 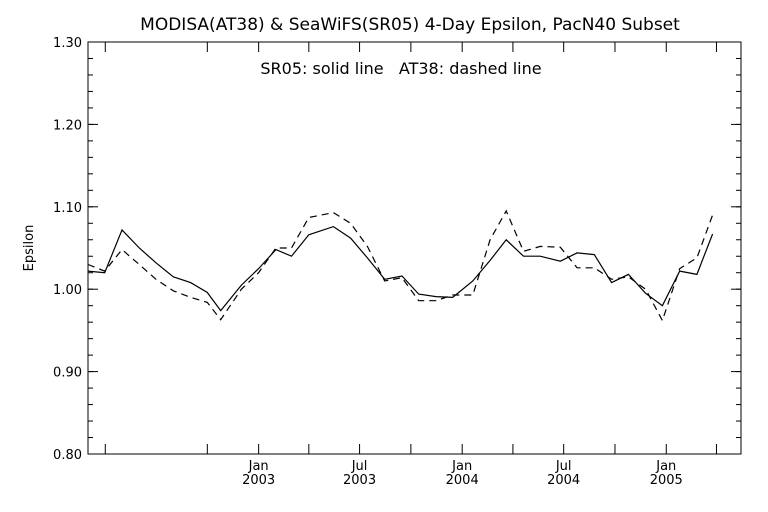 What do you see at coordinates (666, 480) in the screenshot?
I see `x-tick-label-year: 2005` at bounding box center [666, 480].